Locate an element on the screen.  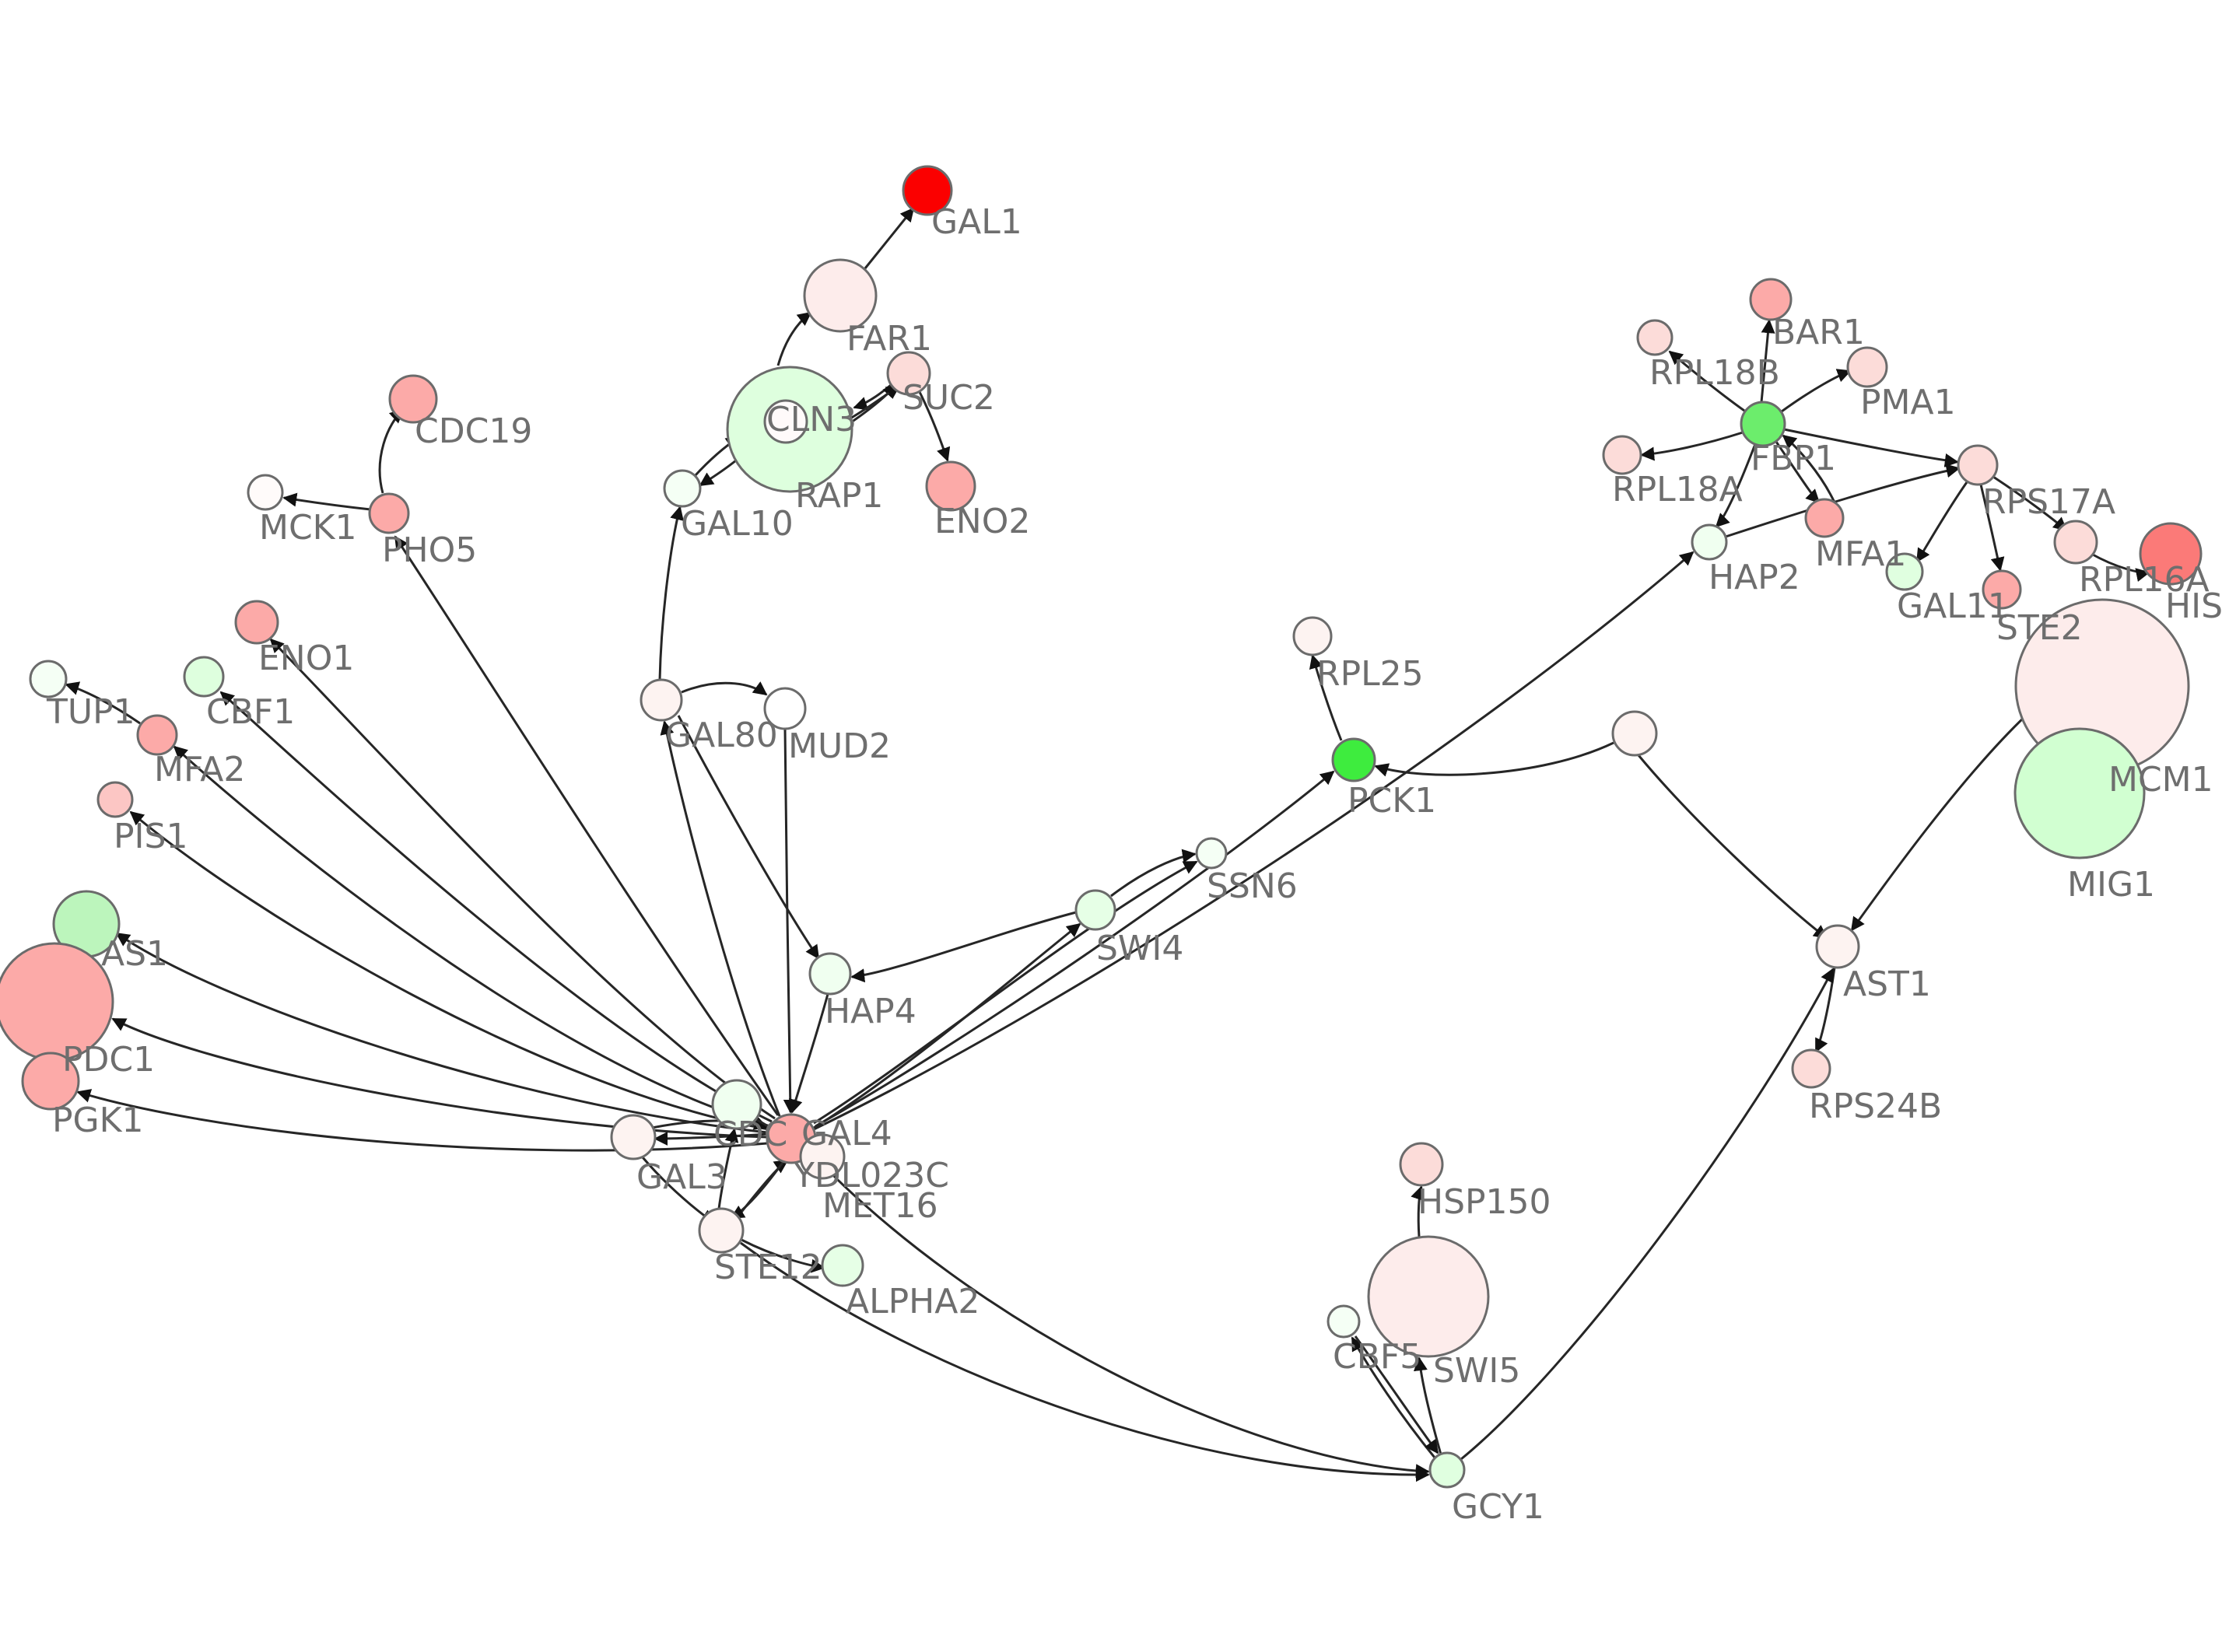
node-label-his4: HIS4 is located at coordinates (2193, 606).